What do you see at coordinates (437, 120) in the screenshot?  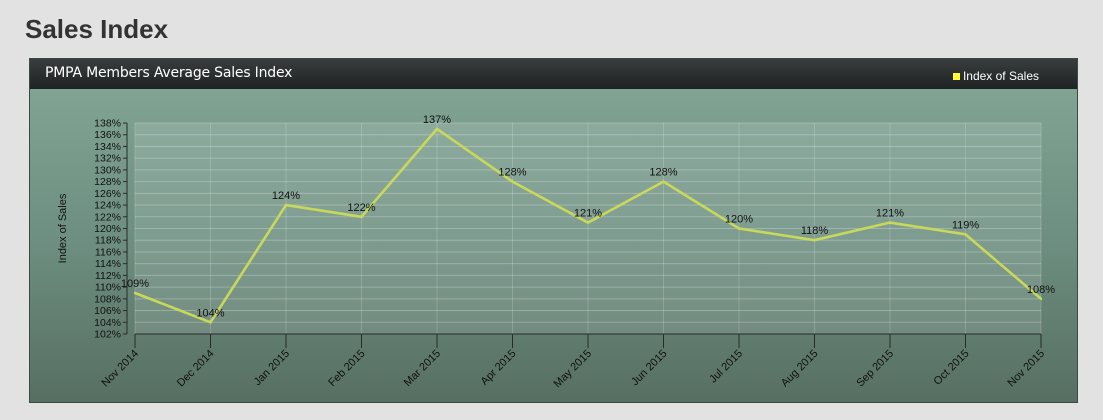 I see `data-label: 137%` at bounding box center [437, 120].